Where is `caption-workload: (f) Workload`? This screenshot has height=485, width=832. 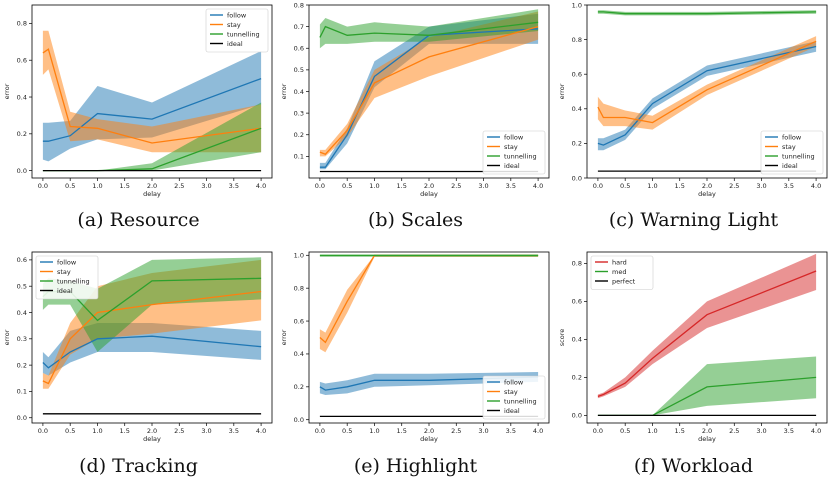
caption-workload: (f) Workload is located at coordinates (693, 466).